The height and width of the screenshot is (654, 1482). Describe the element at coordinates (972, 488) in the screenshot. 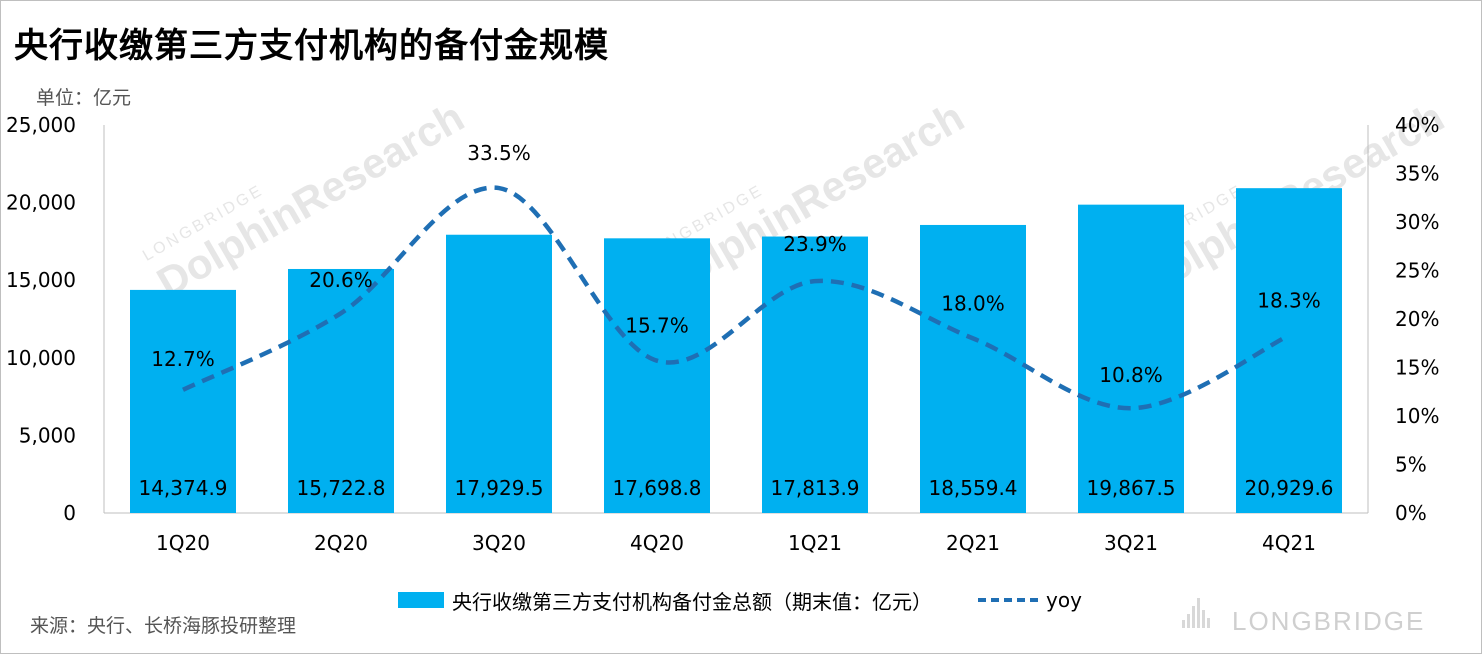

I see `bar-value-label: 18,559.4` at that location.